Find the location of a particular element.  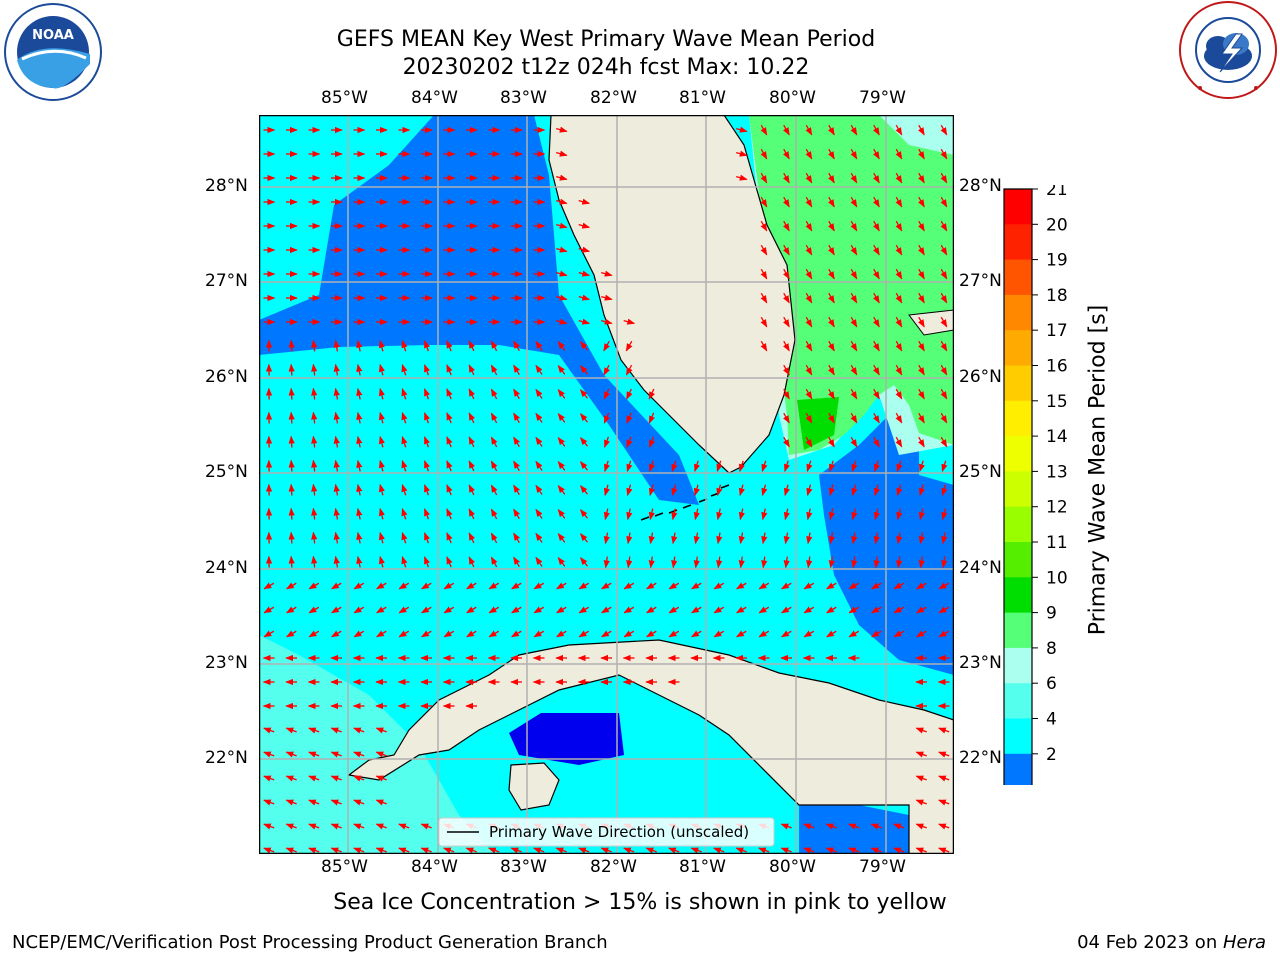

bahamas-island is located at coordinates (931, 322).